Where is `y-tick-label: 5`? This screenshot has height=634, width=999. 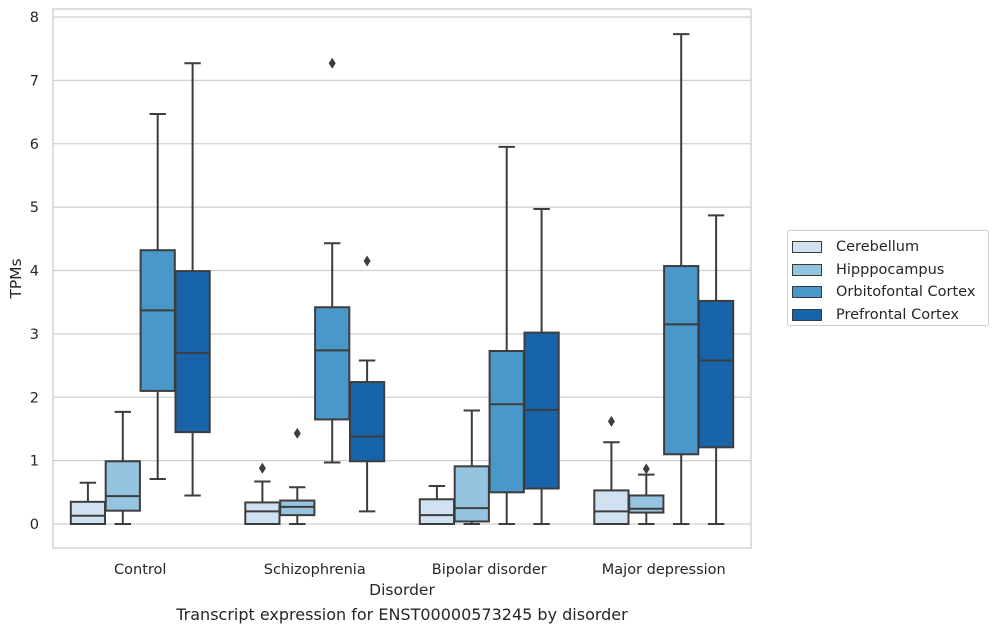 y-tick-label: 5 is located at coordinates (34, 208).